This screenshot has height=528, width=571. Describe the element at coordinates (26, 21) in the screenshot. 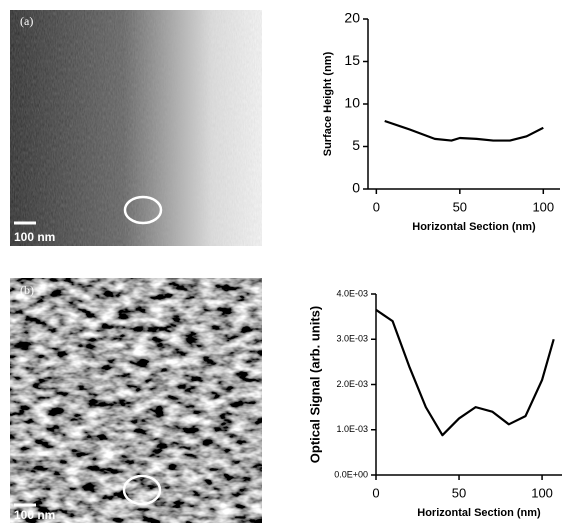

I see `panel-label: (a)` at that location.